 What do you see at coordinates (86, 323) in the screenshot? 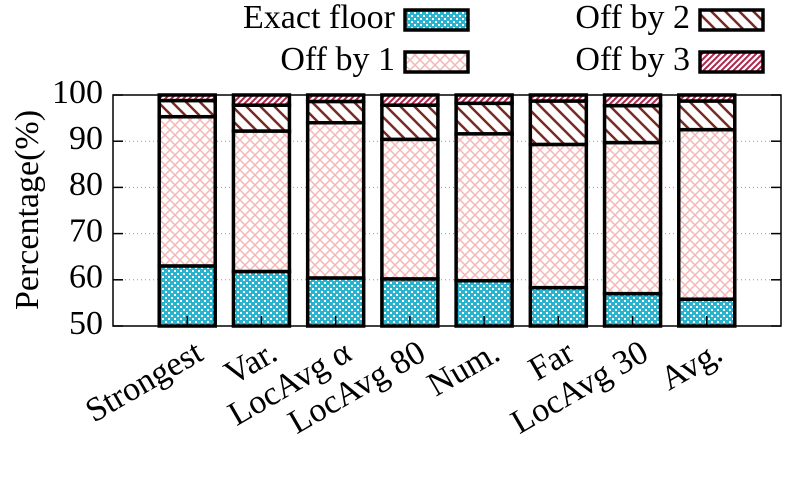
I see `y-tick-label: 50` at bounding box center [86, 323].